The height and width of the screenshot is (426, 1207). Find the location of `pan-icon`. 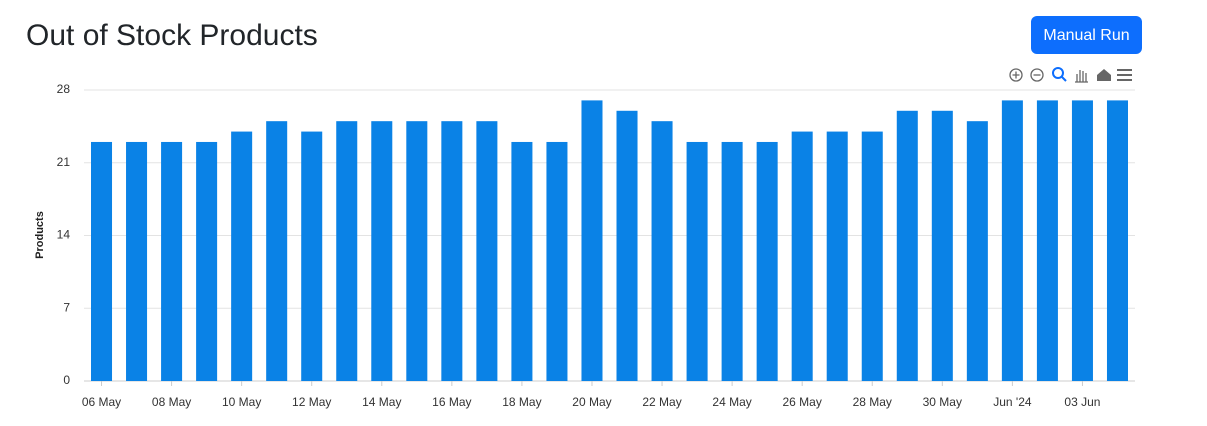

pan-icon is located at coordinates (1081, 76).